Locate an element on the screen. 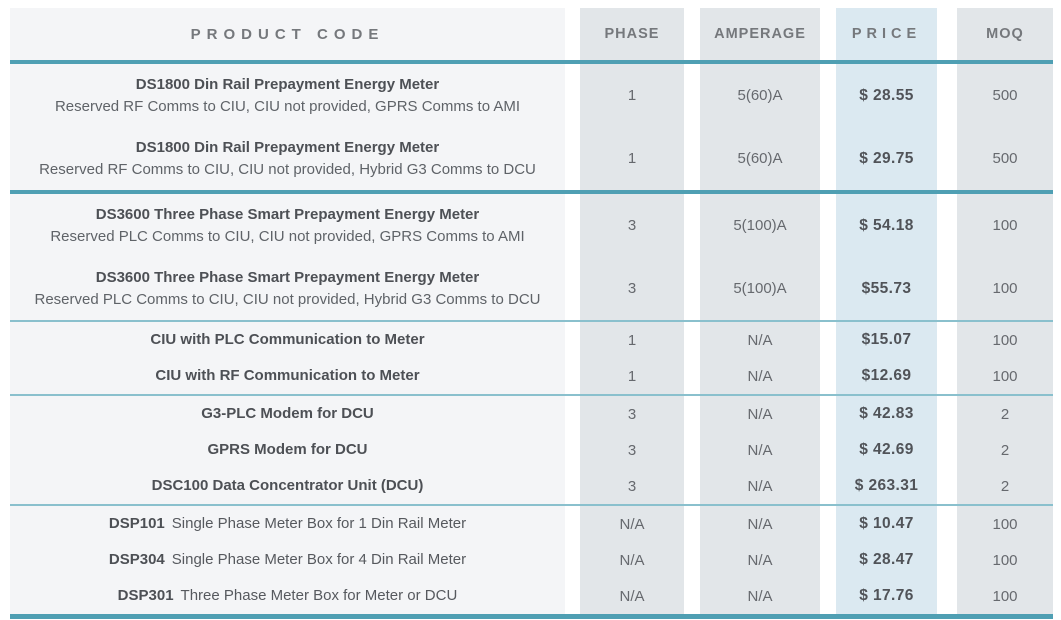 The height and width of the screenshot is (620, 1061). product-name-text: Three Phase Meter Box for Meter or DCU is located at coordinates (319, 596).